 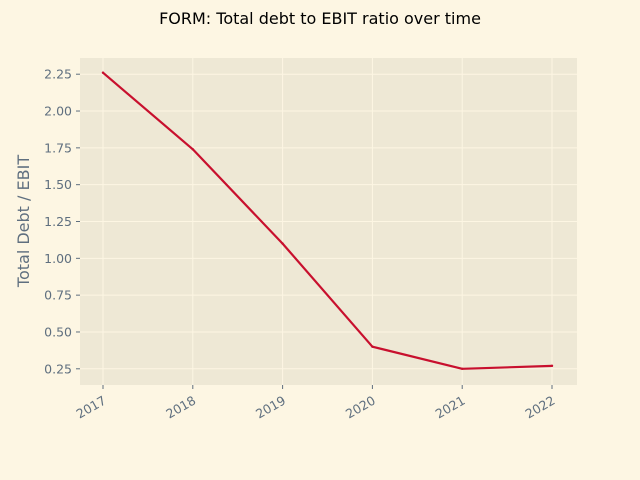 I want to click on y-tick-label: 0.50, so click(x=58, y=331).